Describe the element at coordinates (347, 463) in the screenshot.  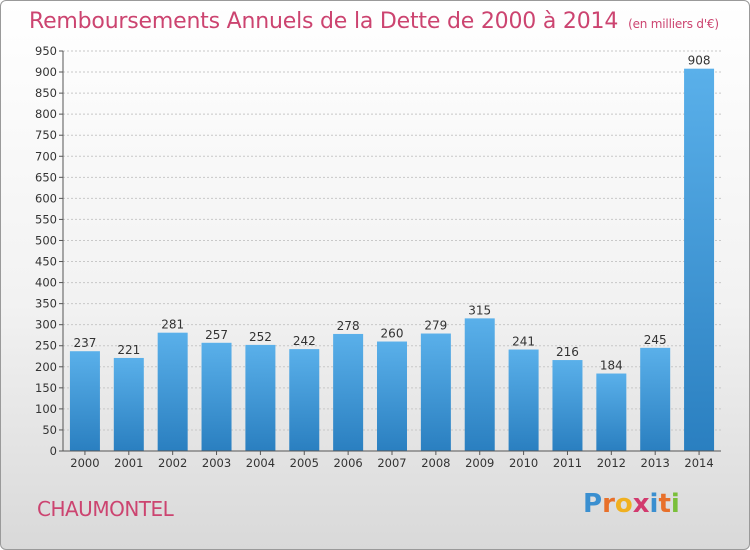
I see `x-tick-label: 2006` at that location.